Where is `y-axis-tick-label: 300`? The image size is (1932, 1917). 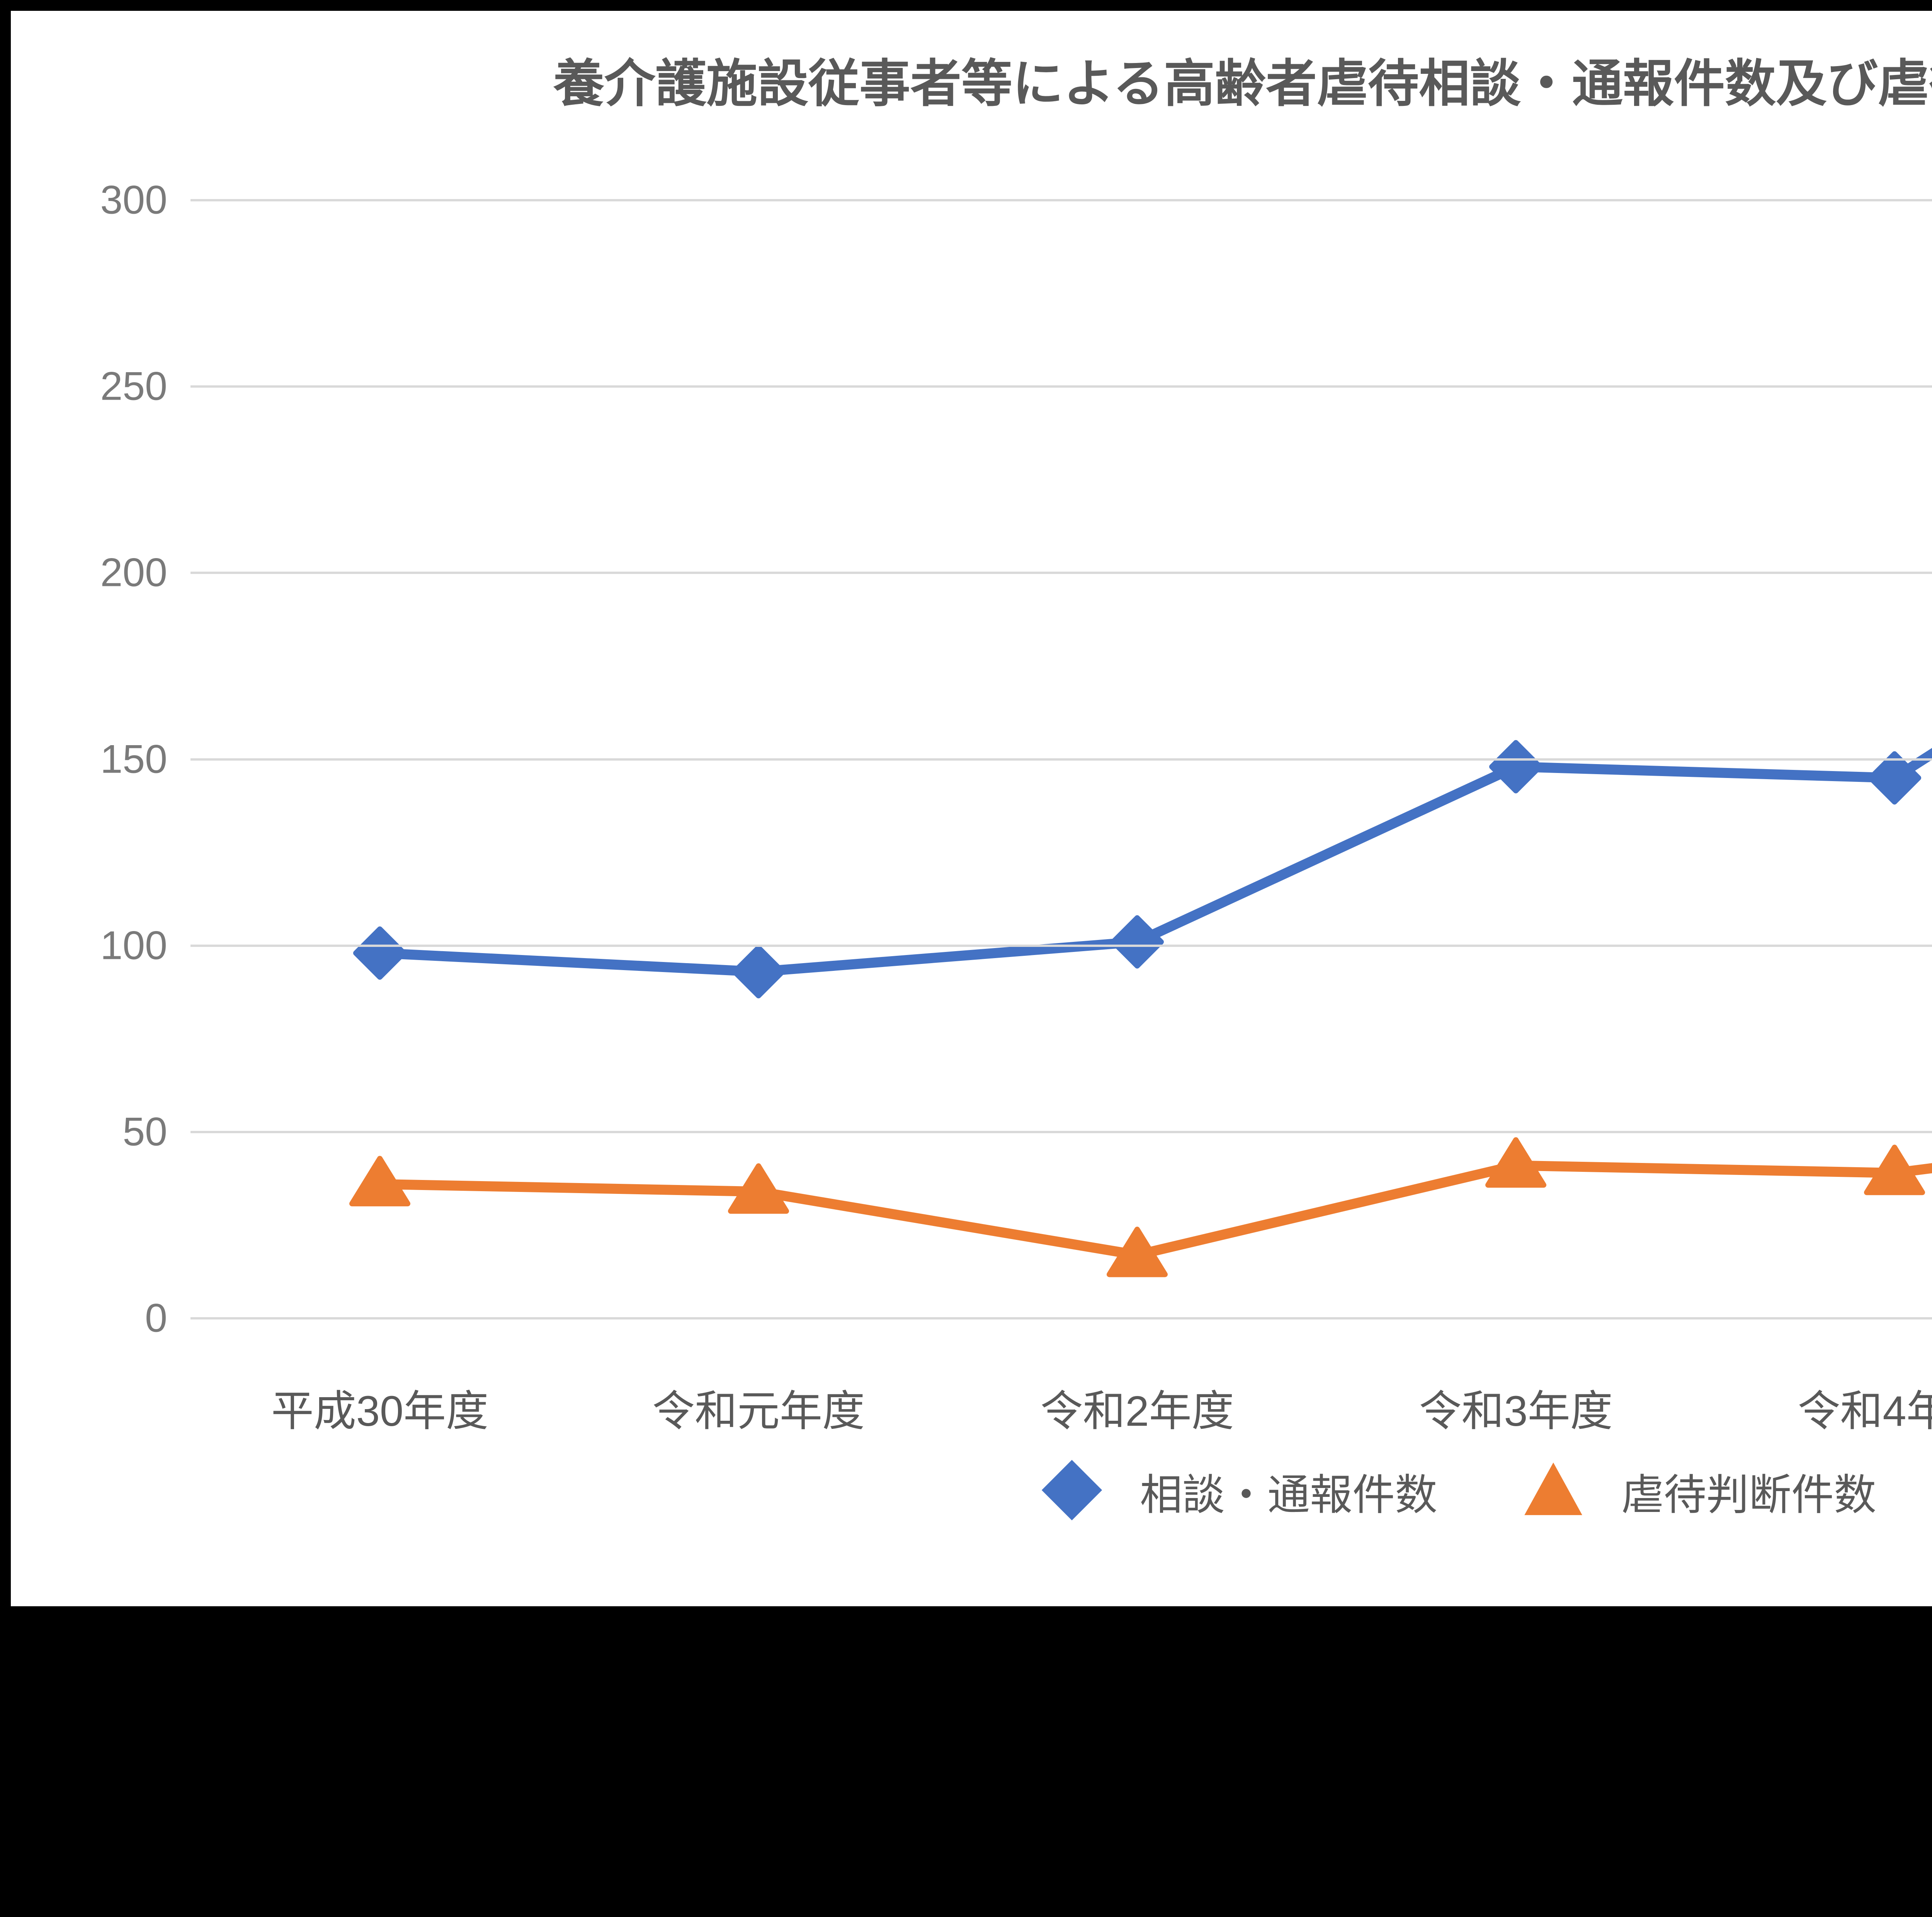 y-axis-tick-label: 300 is located at coordinates (134, 200).